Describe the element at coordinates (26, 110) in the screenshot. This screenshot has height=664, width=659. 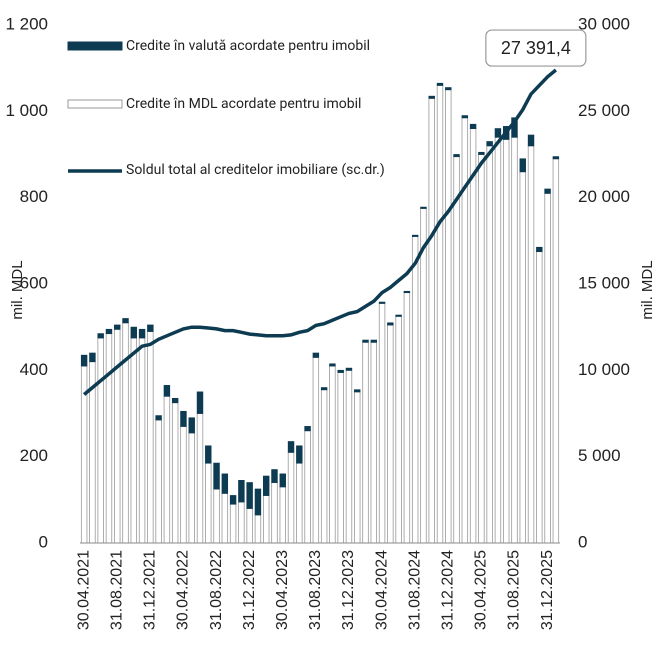
I see `y-tick-label: 1 000` at that location.